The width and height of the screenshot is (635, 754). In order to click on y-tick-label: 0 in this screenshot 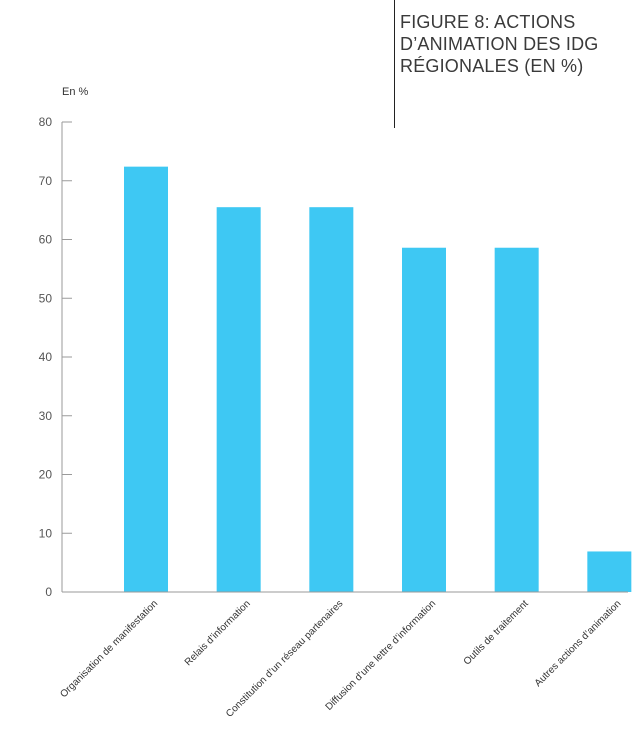, I will do `click(48, 592)`.